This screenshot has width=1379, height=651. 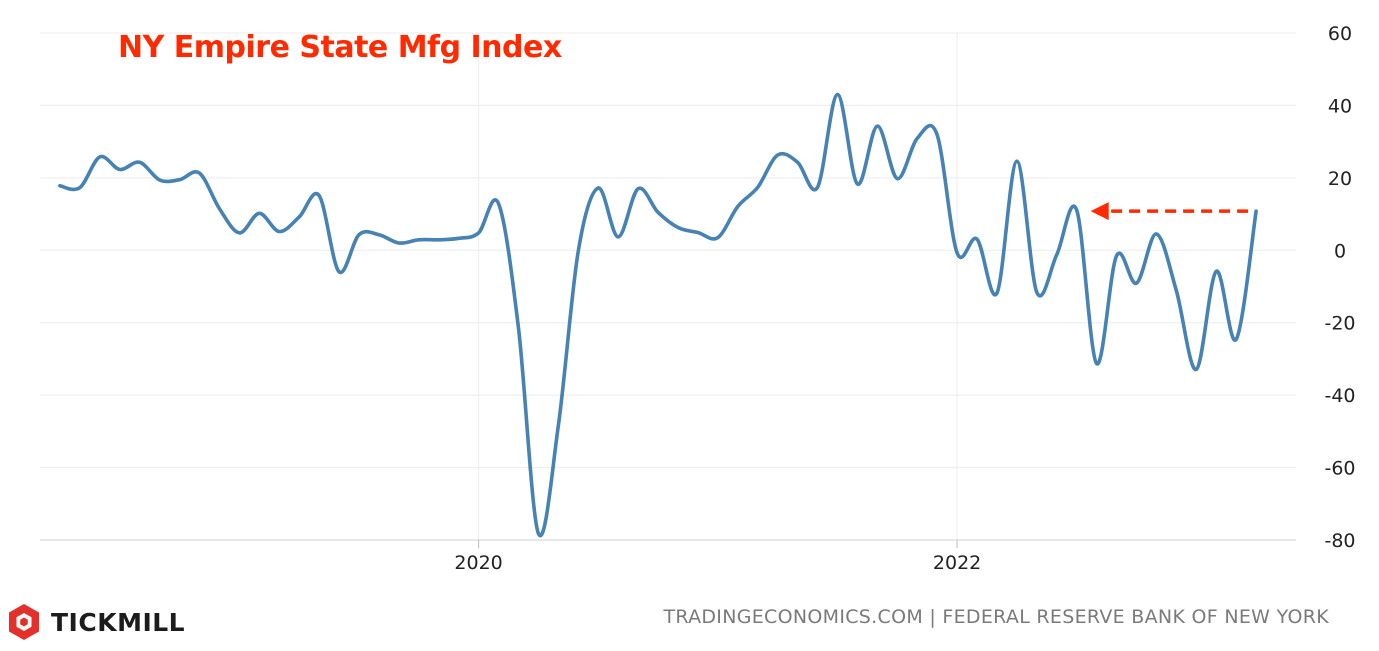 I want to click on y-tick-label: -40, so click(x=1339, y=396).